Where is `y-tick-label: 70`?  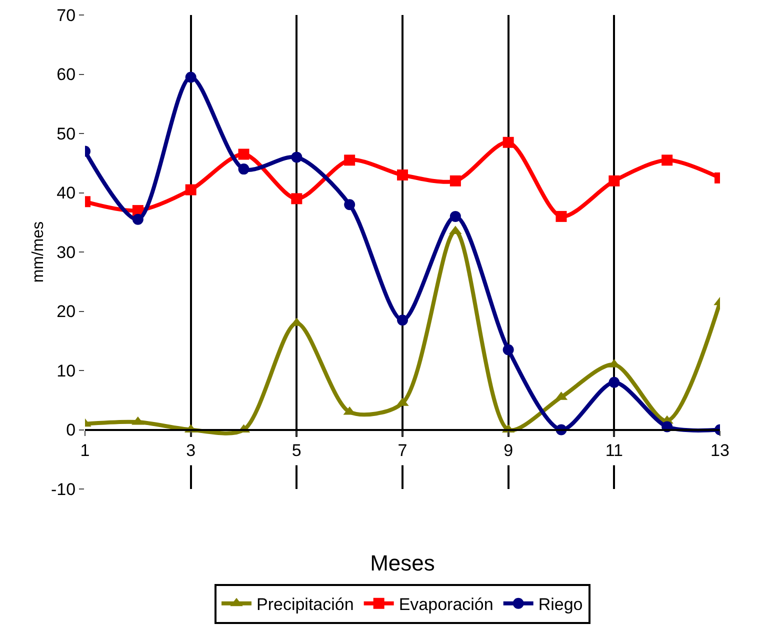
y-tick-label: 70 is located at coordinates (66, 15).